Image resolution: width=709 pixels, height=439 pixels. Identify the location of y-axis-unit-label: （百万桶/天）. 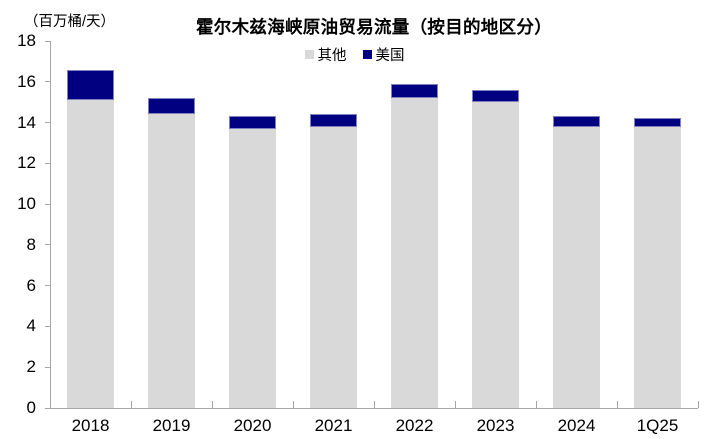
(70, 22).